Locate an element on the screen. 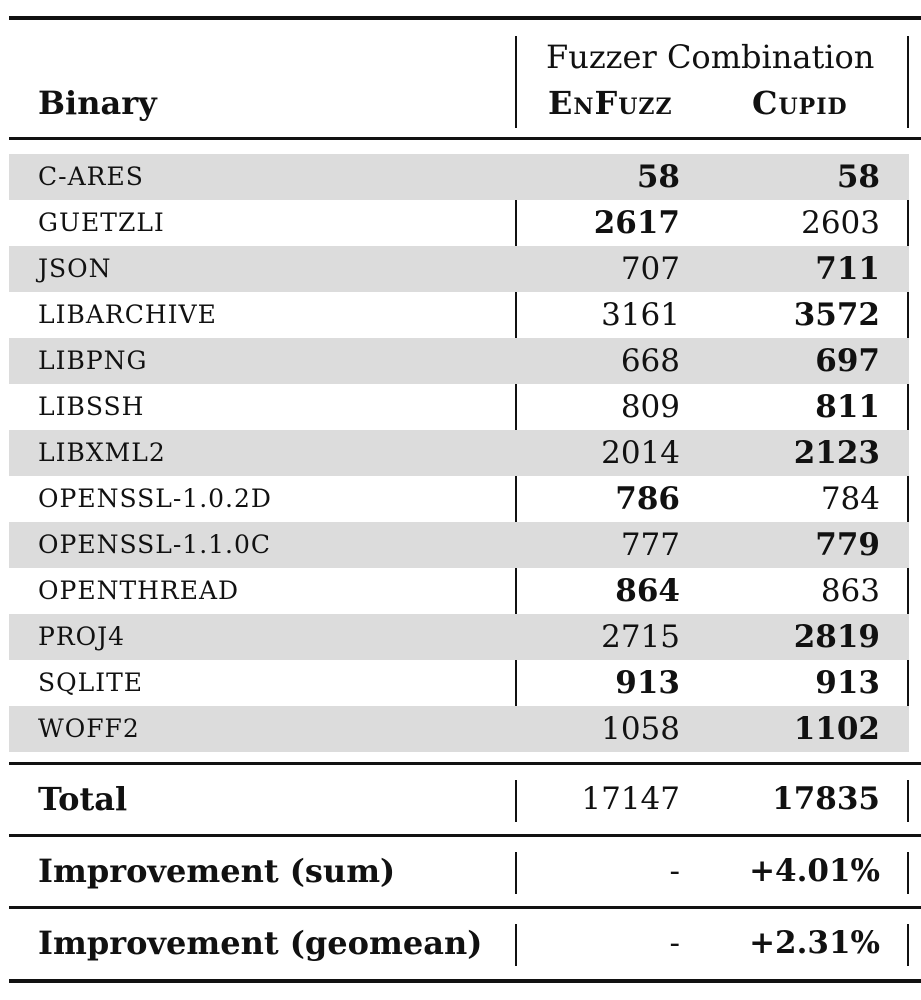  binary-name: PROJ4 is located at coordinates (82, 636).